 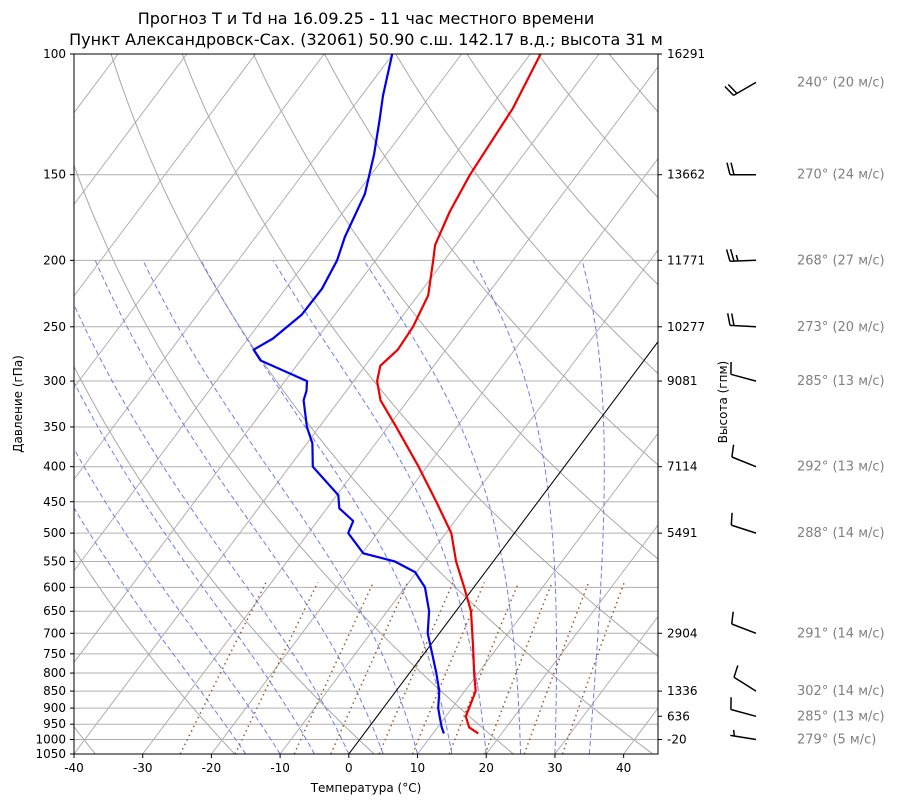 I want to click on height-tick-label: 9081, so click(x=682, y=381).